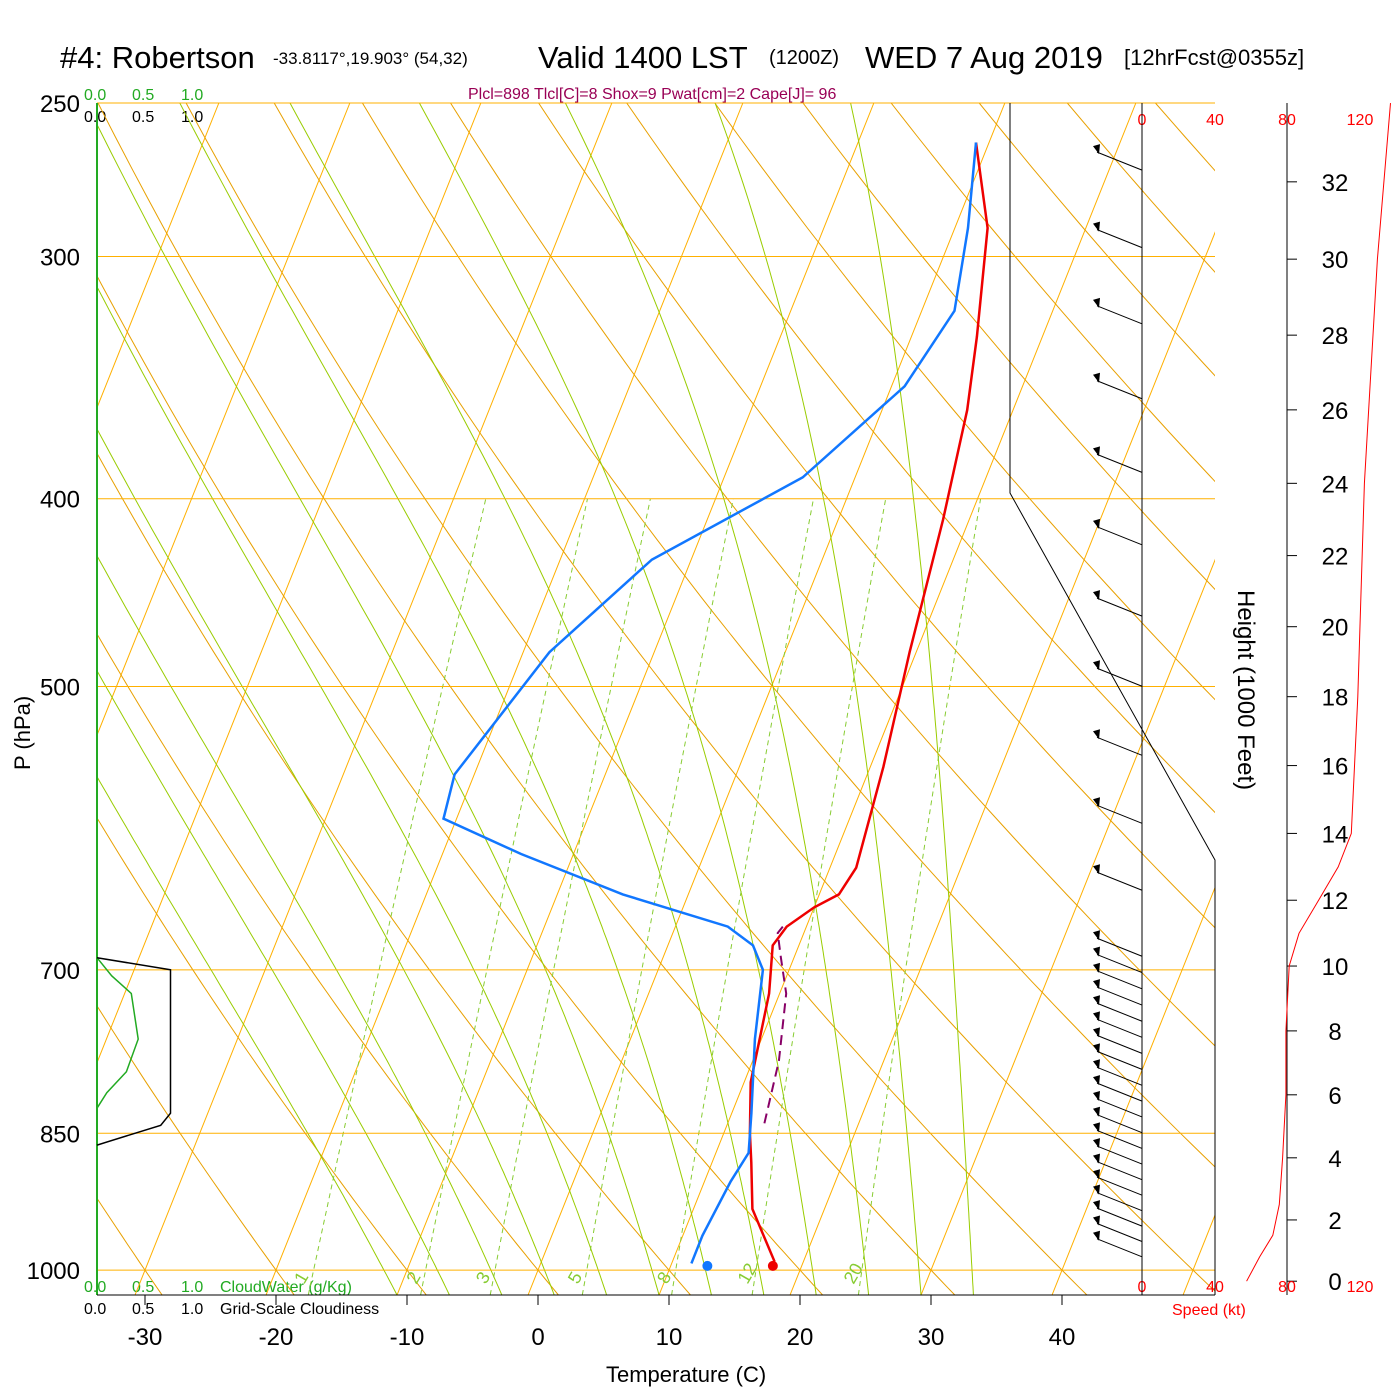 The image size is (1400, 1400). Describe the element at coordinates (95, 1287) in the screenshot. I see `cloud-scale-bottom-green-0: 0.0` at that location.